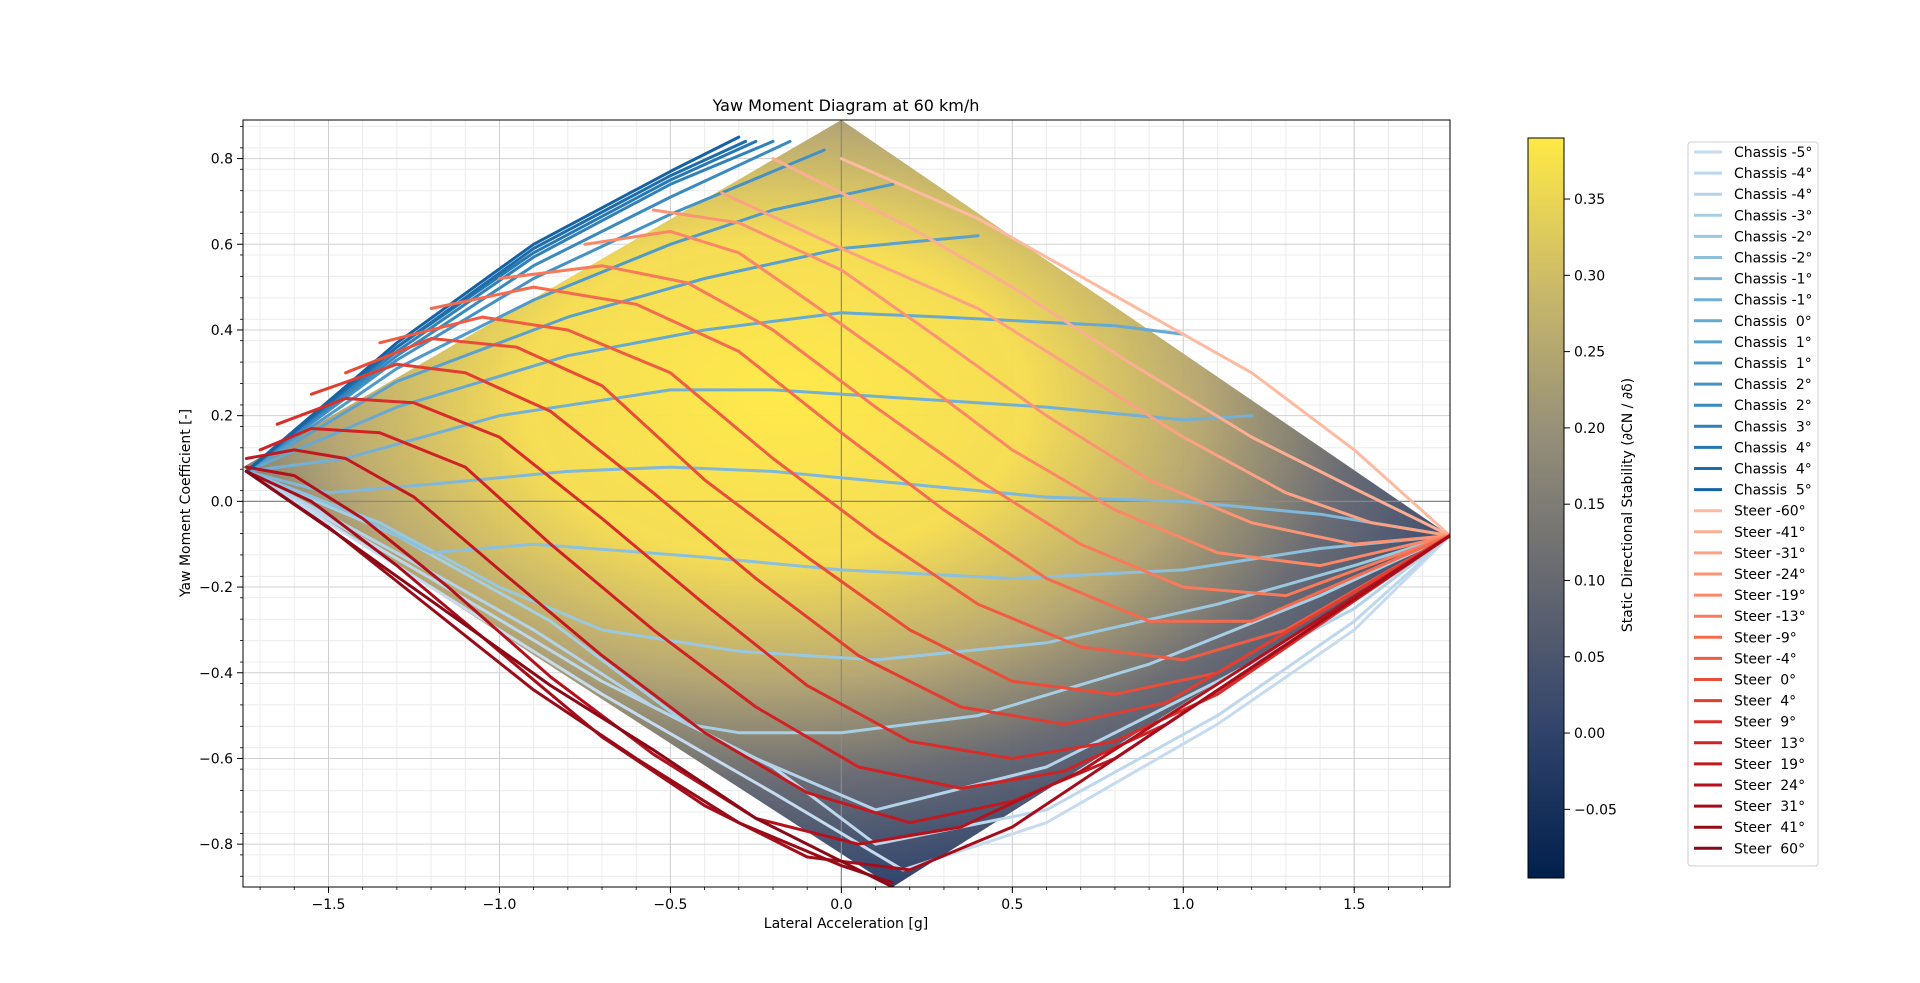  Describe the element at coordinates (1773, 427) in the screenshot. I see `legend-label: Chassis 3°` at that location.